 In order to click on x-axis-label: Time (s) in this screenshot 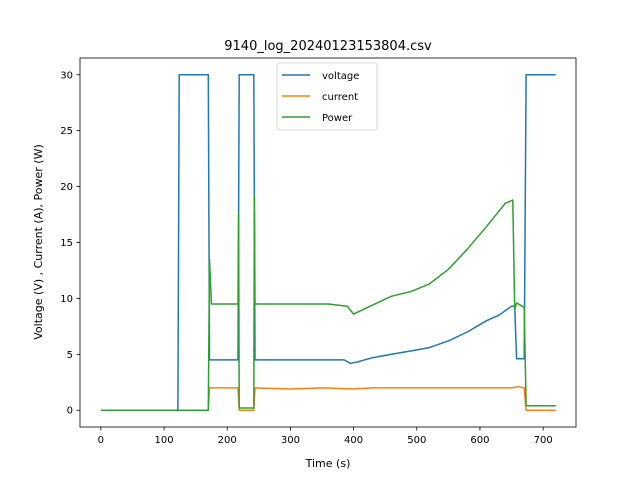, I will do `click(328, 463)`.